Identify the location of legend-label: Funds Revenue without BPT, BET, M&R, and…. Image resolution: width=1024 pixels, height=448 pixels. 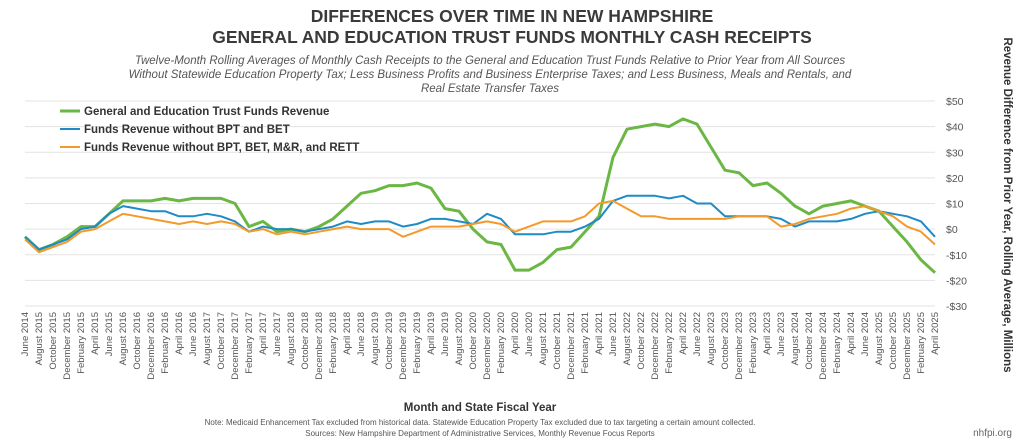
(221, 148).